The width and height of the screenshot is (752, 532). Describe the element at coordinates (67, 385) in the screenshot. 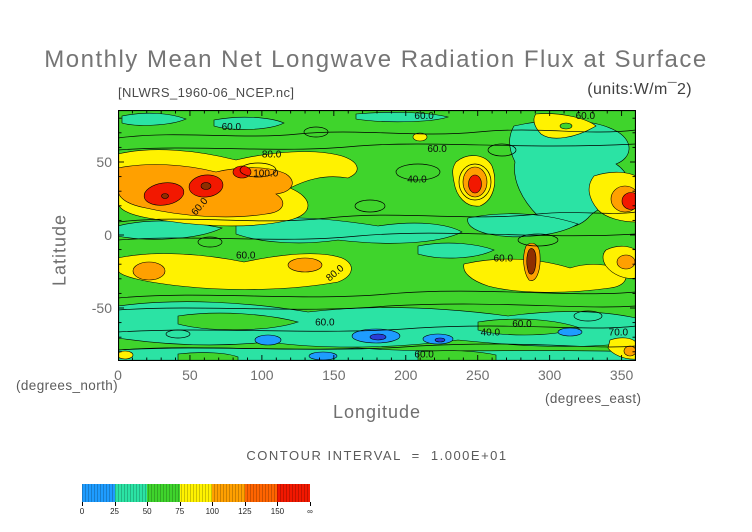

I see `y-axis-unit-note: (degrees_north)` at that location.